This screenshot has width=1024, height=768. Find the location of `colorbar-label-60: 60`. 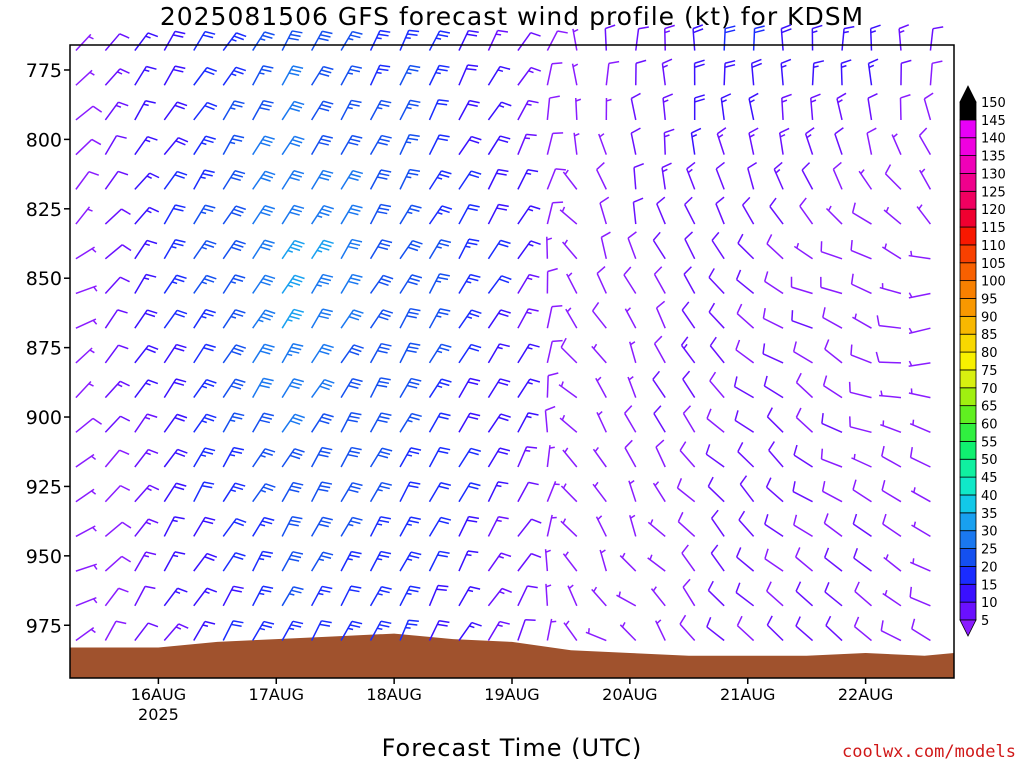

colorbar-label-60: 60 is located at coordinates (989, 425).